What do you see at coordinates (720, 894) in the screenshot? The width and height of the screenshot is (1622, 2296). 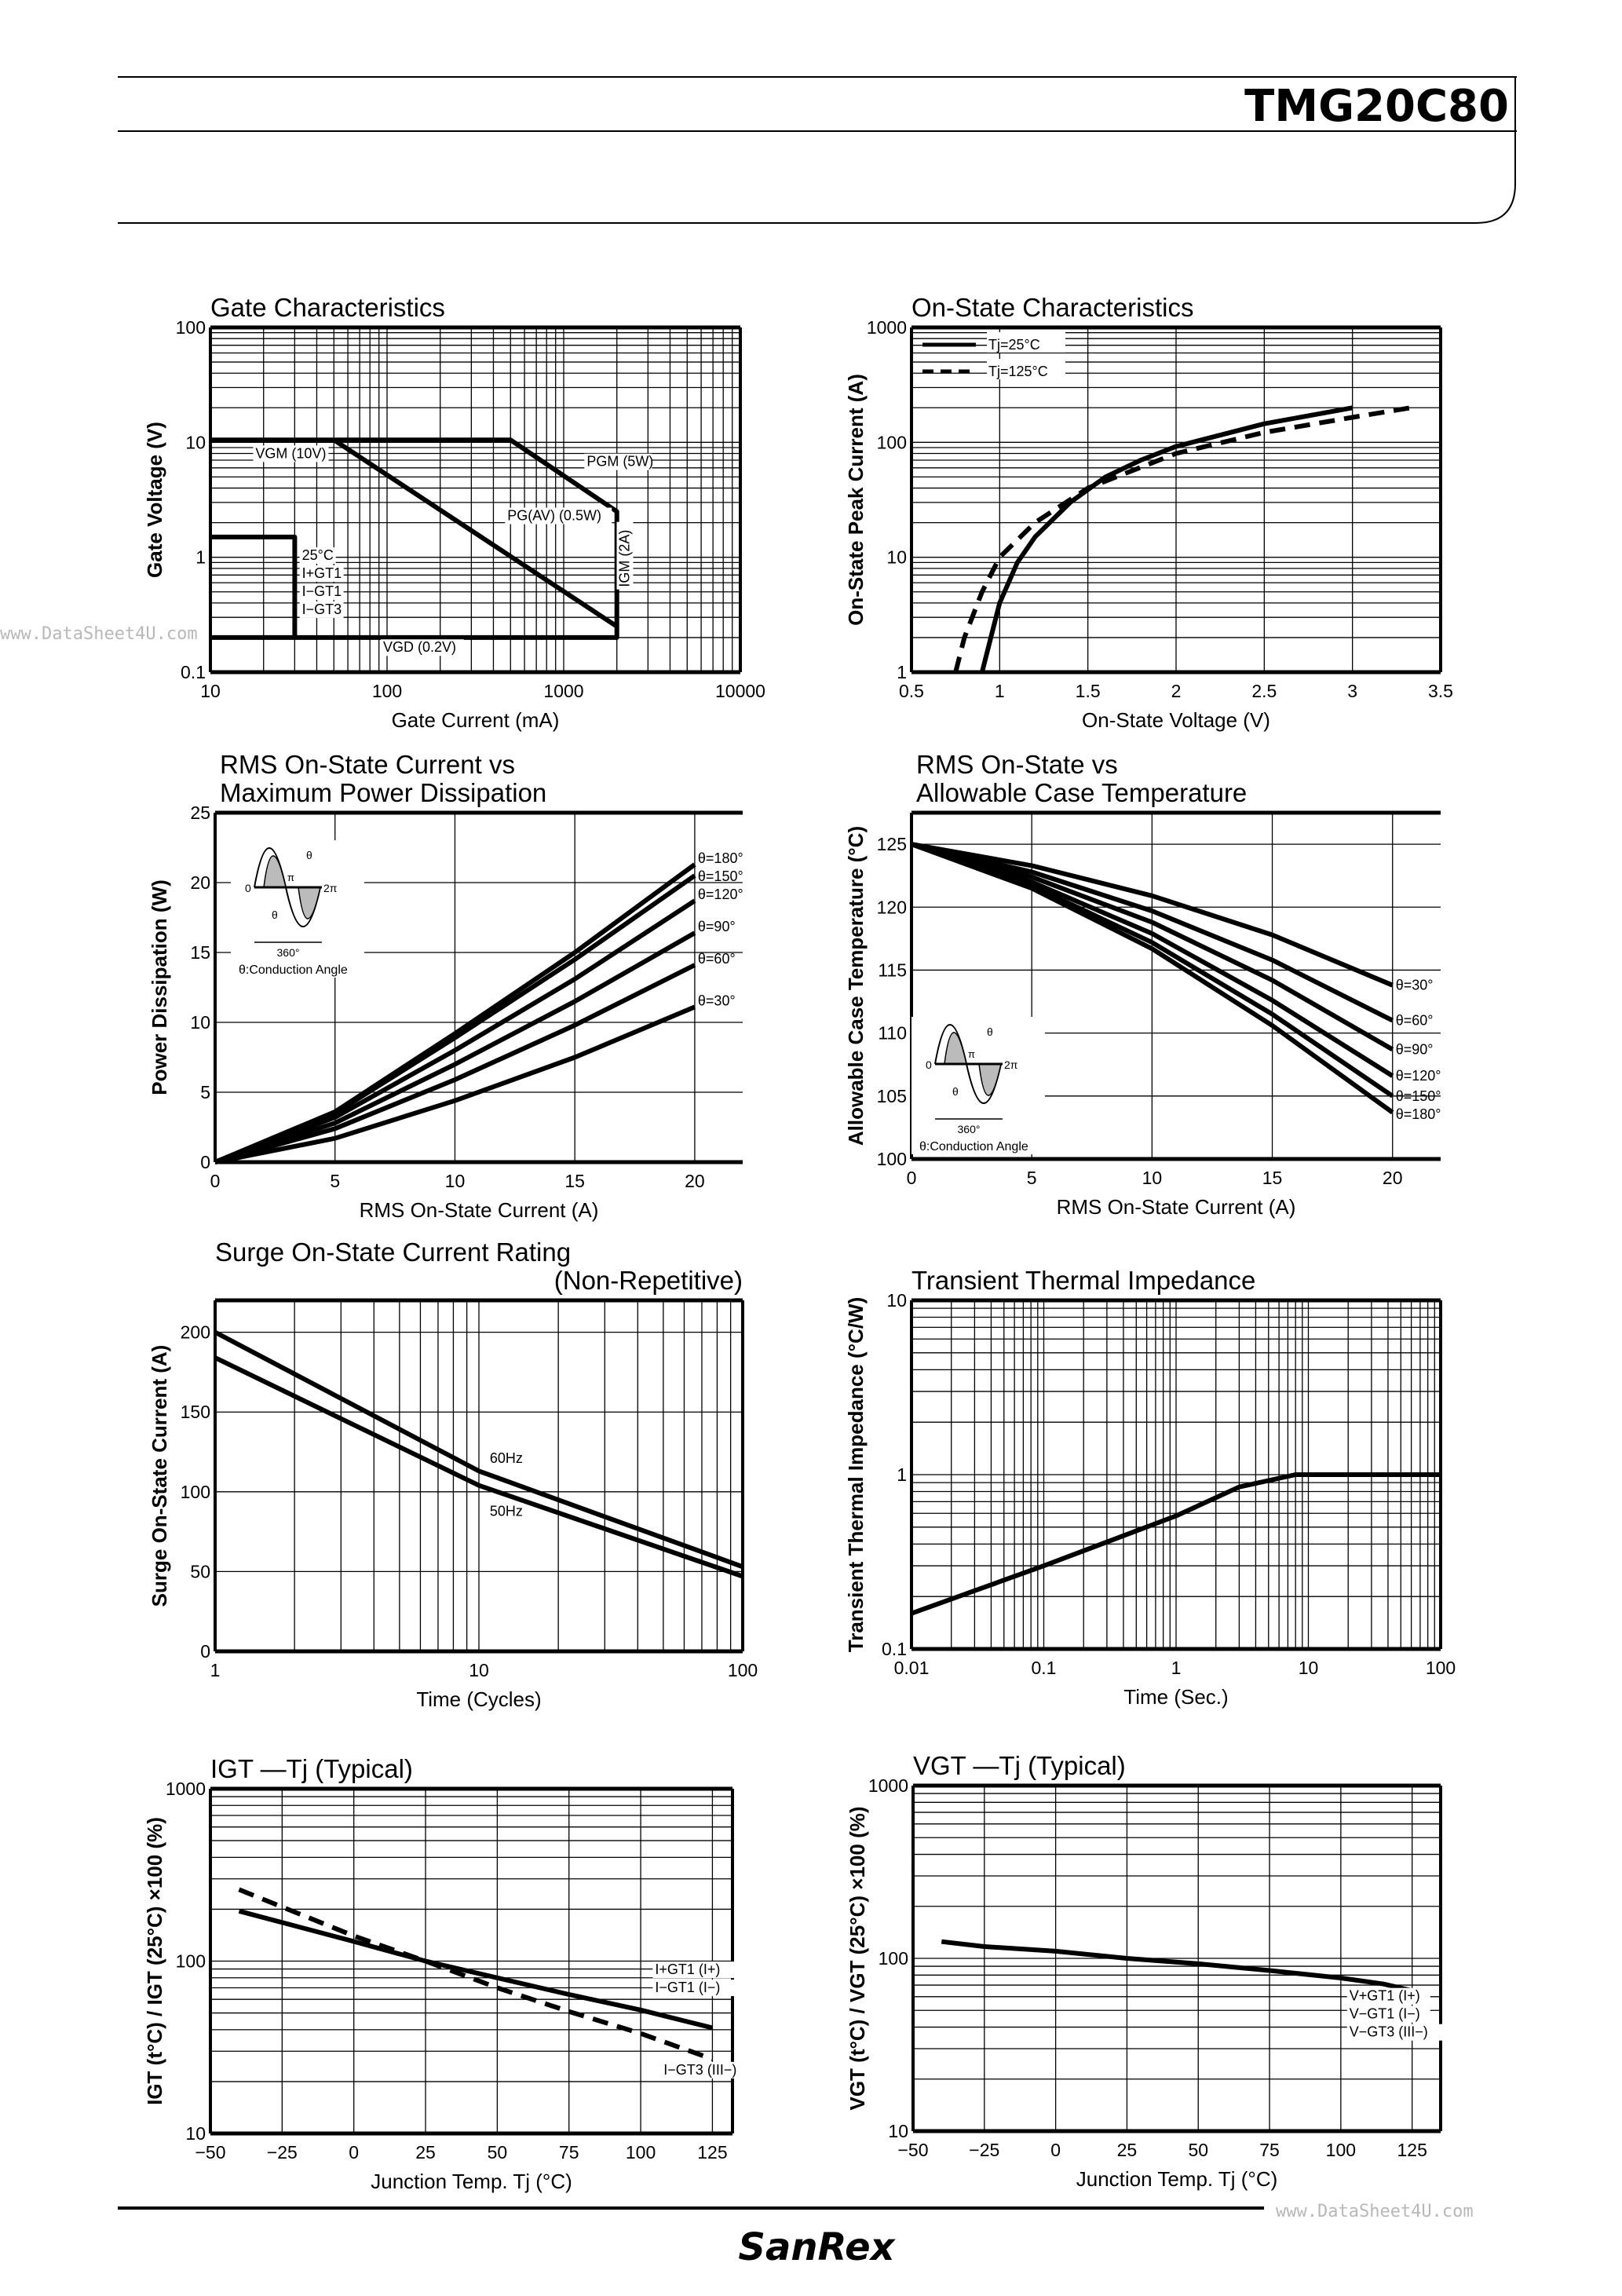 I see `series-label: θ=120°` at bounding box center [720, 894].